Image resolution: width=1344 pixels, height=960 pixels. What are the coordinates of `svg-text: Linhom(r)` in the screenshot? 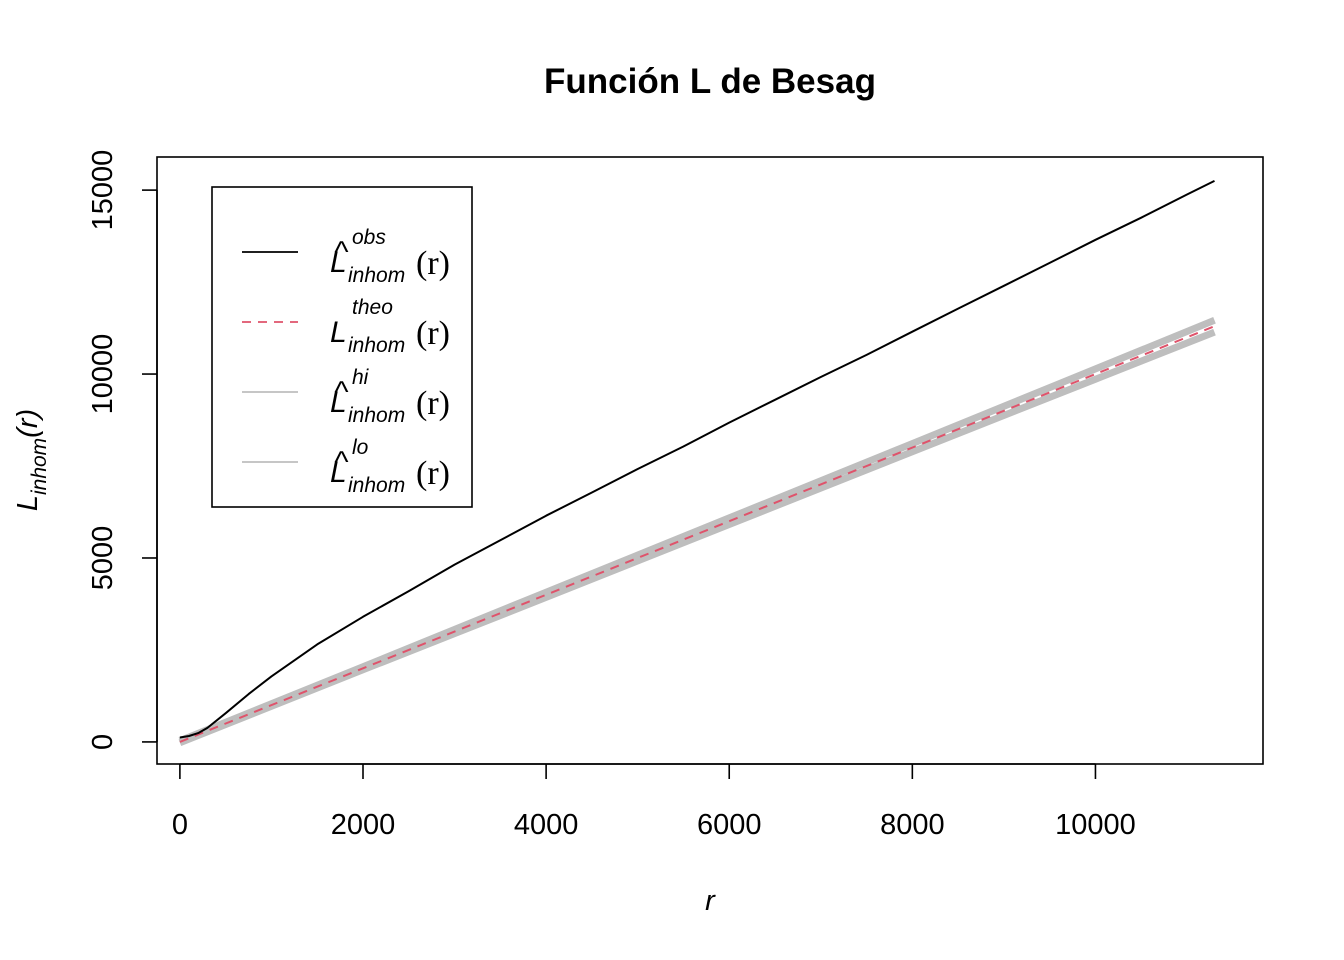 It's located at (31, 460).